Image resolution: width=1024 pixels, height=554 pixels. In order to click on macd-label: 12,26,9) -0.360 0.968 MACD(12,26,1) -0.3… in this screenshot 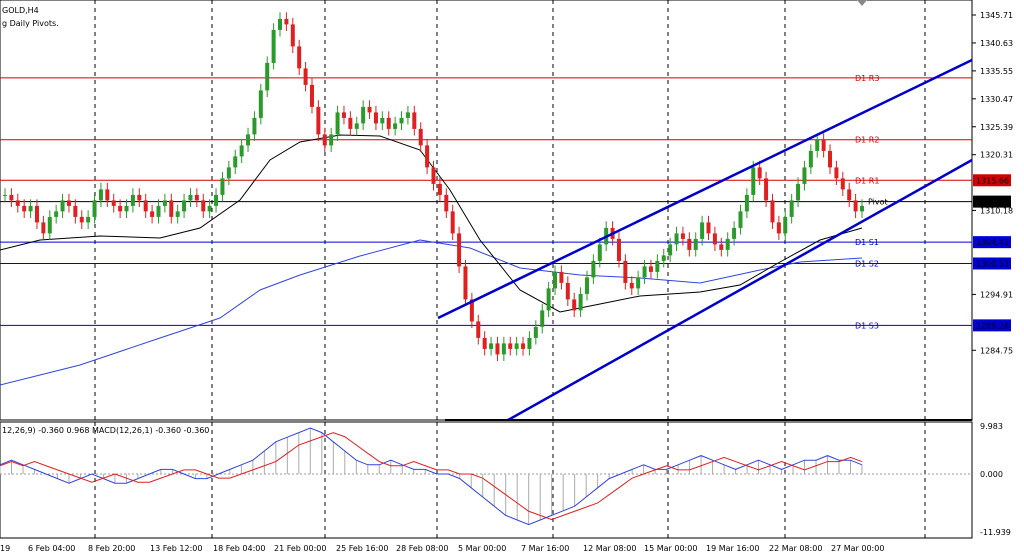, I will do `click(106, 430)`.